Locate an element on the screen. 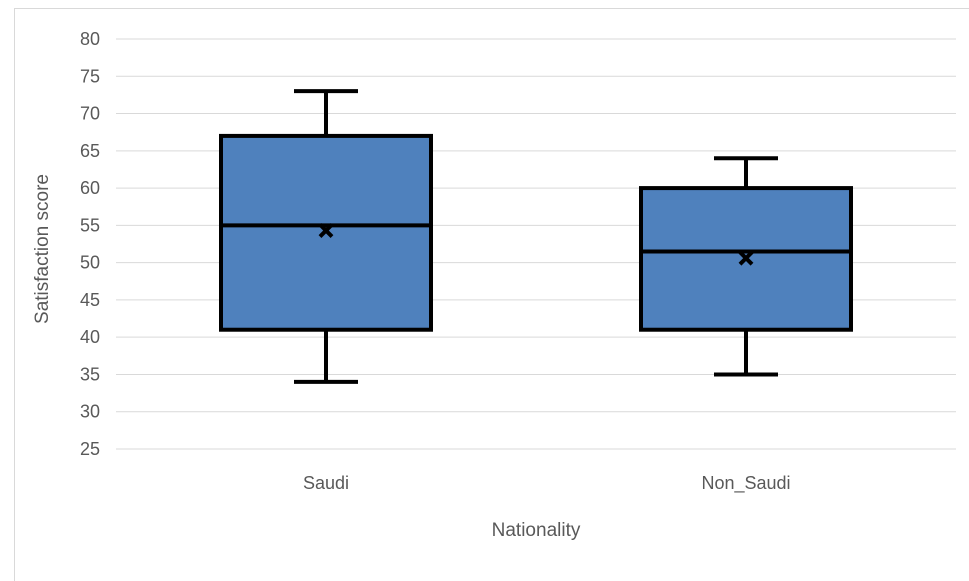 The height and width of the screenshot is (581, 969). box-saudi is located at coordinates (326, 236).